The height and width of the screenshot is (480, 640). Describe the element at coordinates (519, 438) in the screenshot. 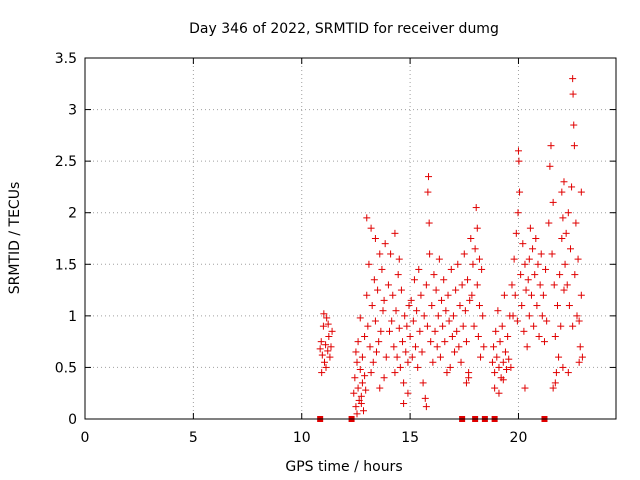

I see `x-tick-label: 20` at that location.